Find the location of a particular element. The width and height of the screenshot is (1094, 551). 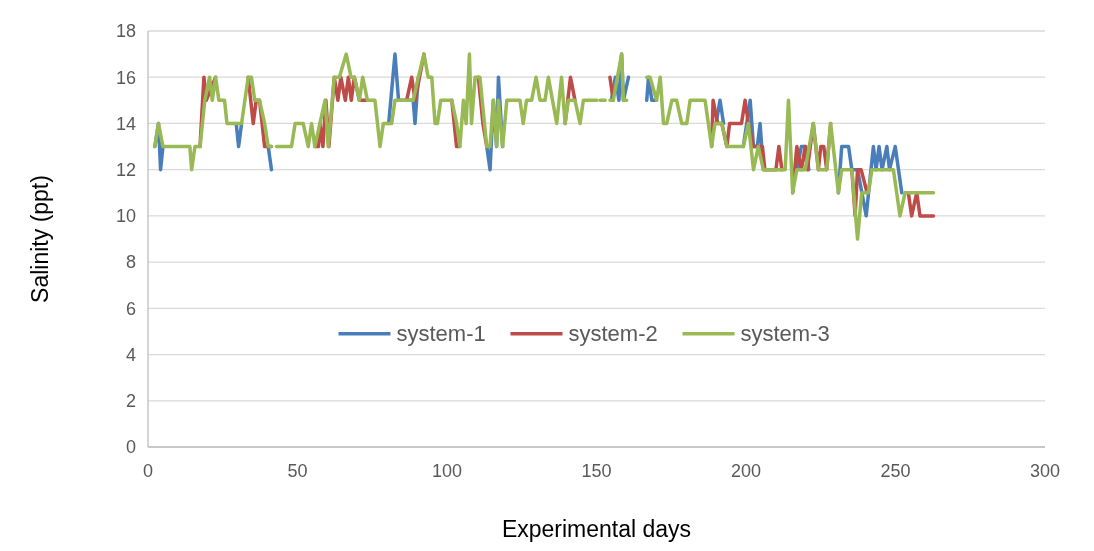

x-axis-title: Experimental days is located at coordinates (596, 529).